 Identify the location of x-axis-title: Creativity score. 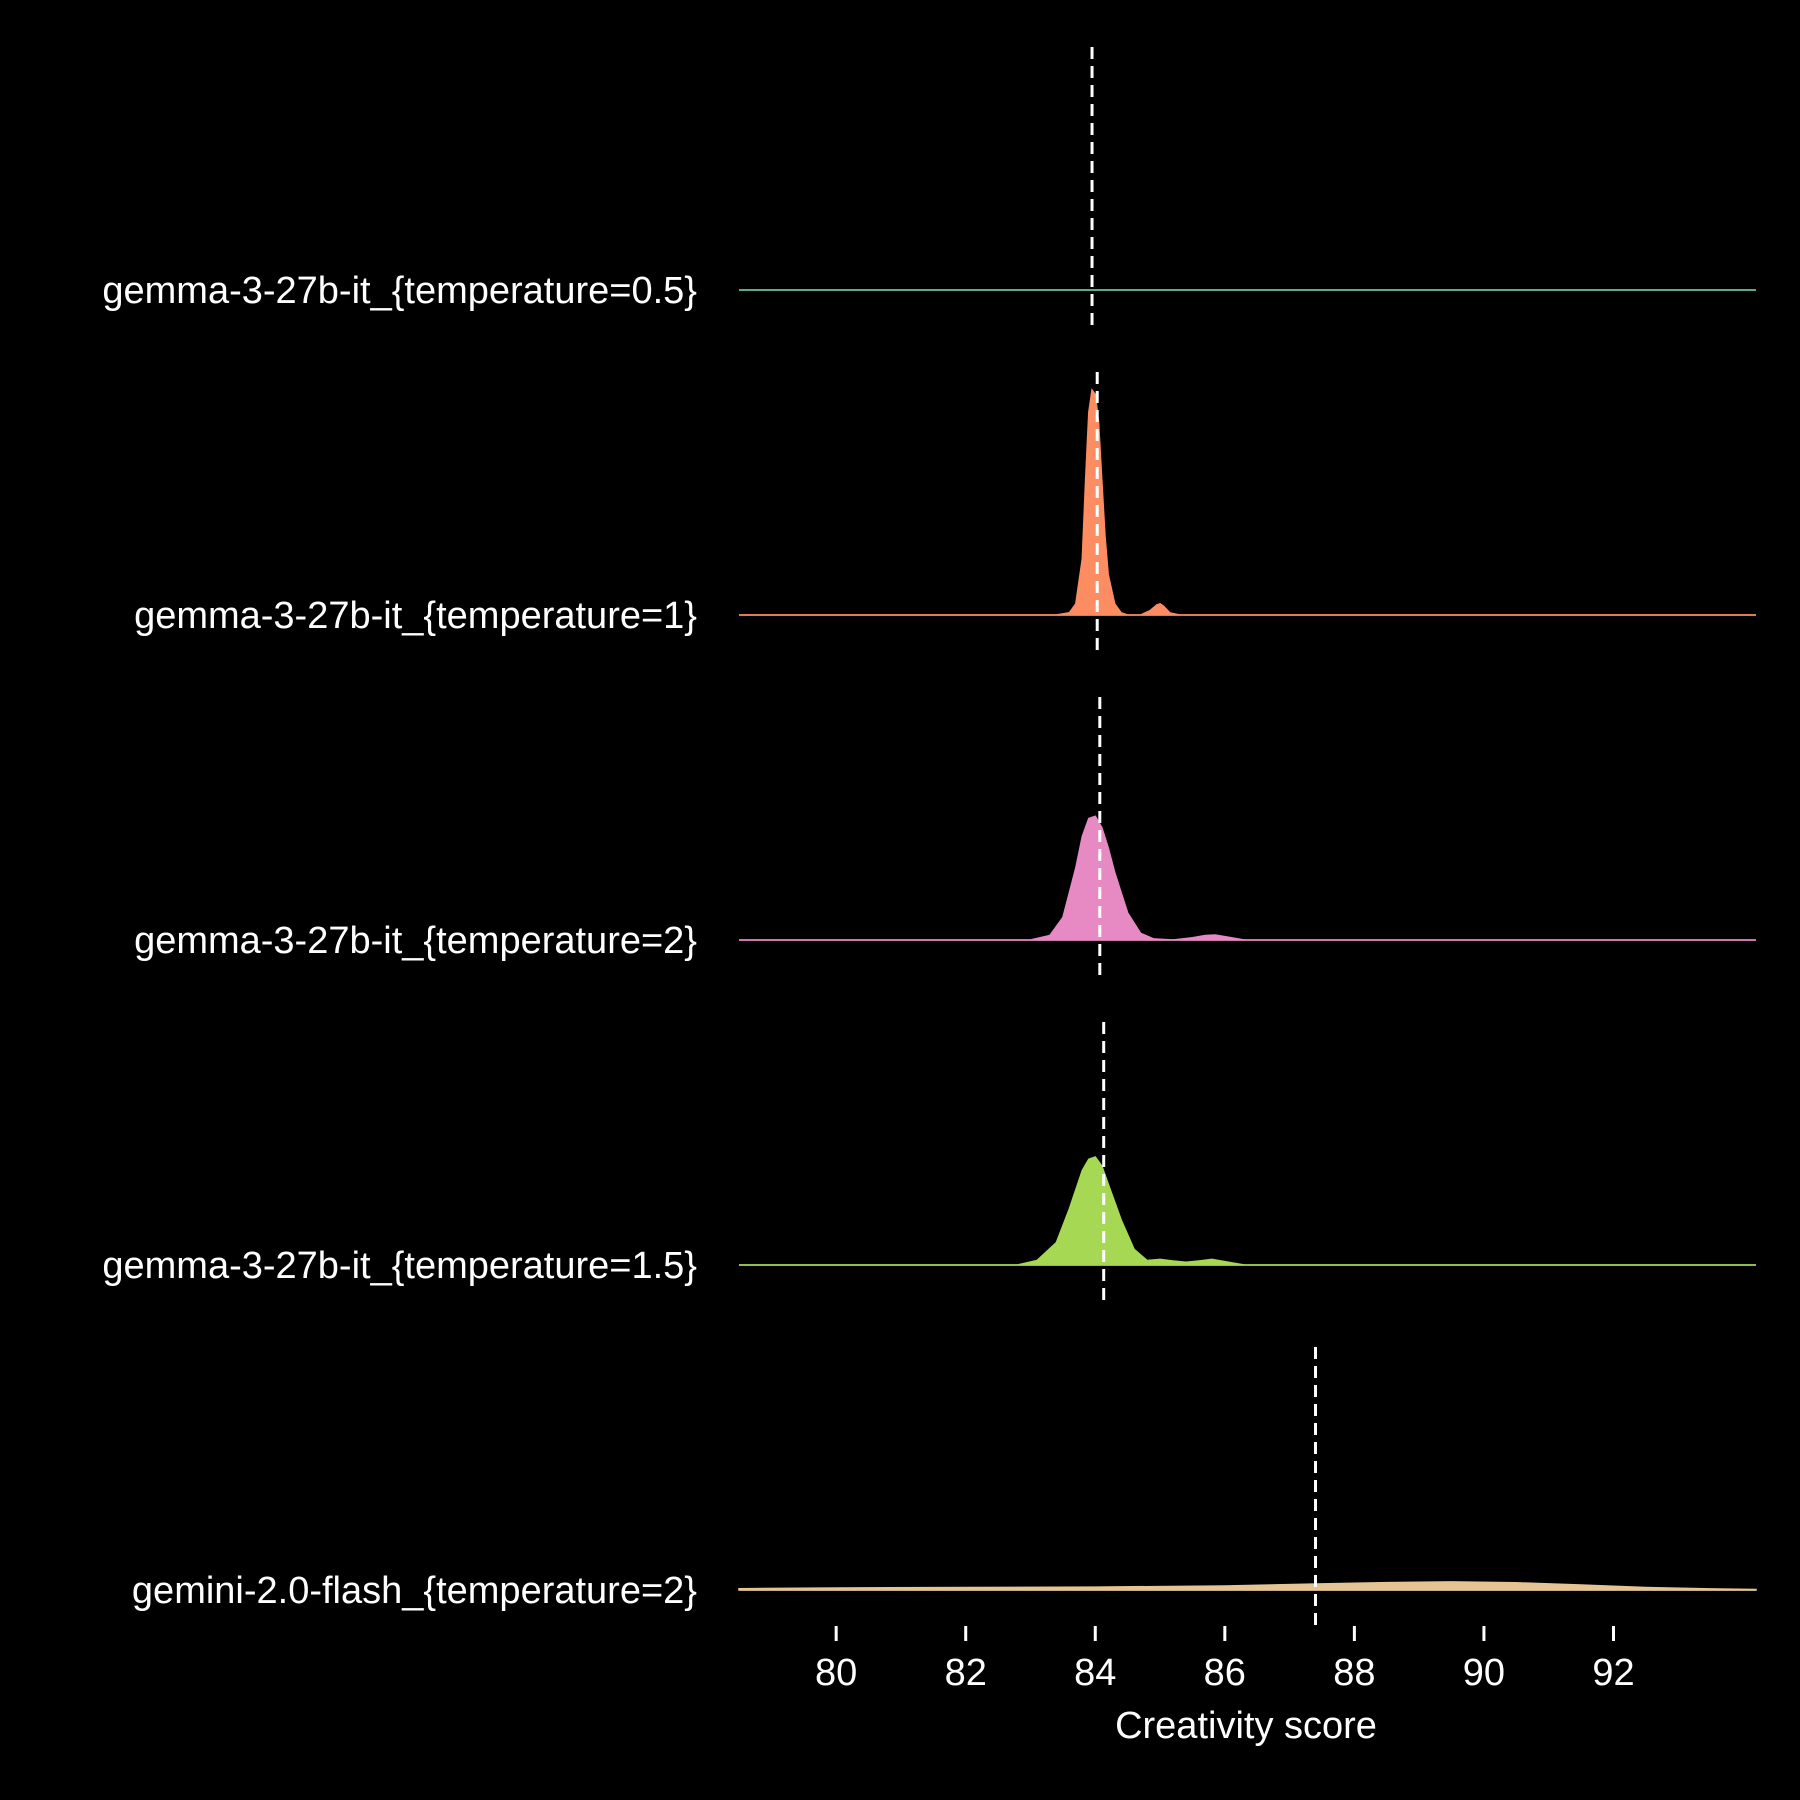
(1246, 1726).